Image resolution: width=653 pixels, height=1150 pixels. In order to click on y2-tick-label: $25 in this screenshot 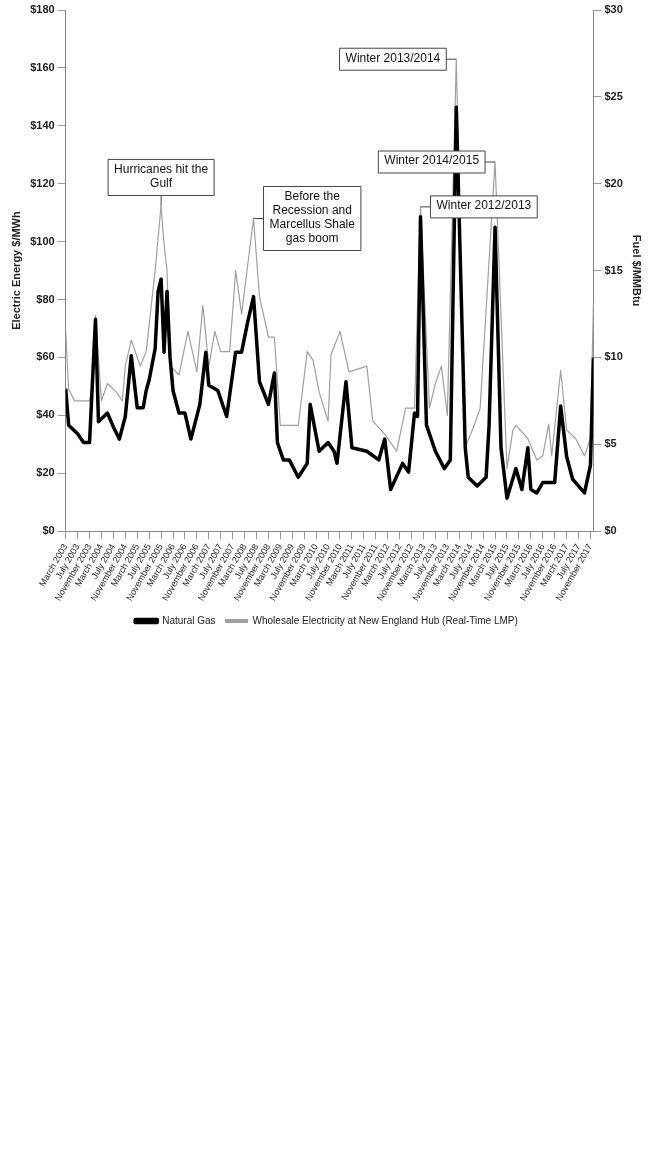, I will do `click(613, 95)`.